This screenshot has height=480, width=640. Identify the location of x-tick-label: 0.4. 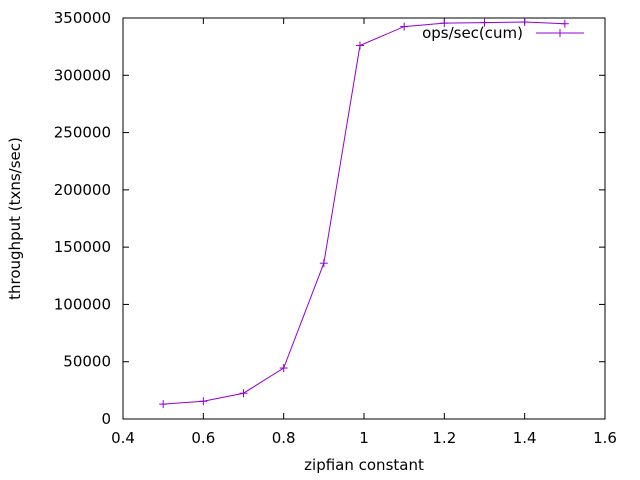
(123, 438).